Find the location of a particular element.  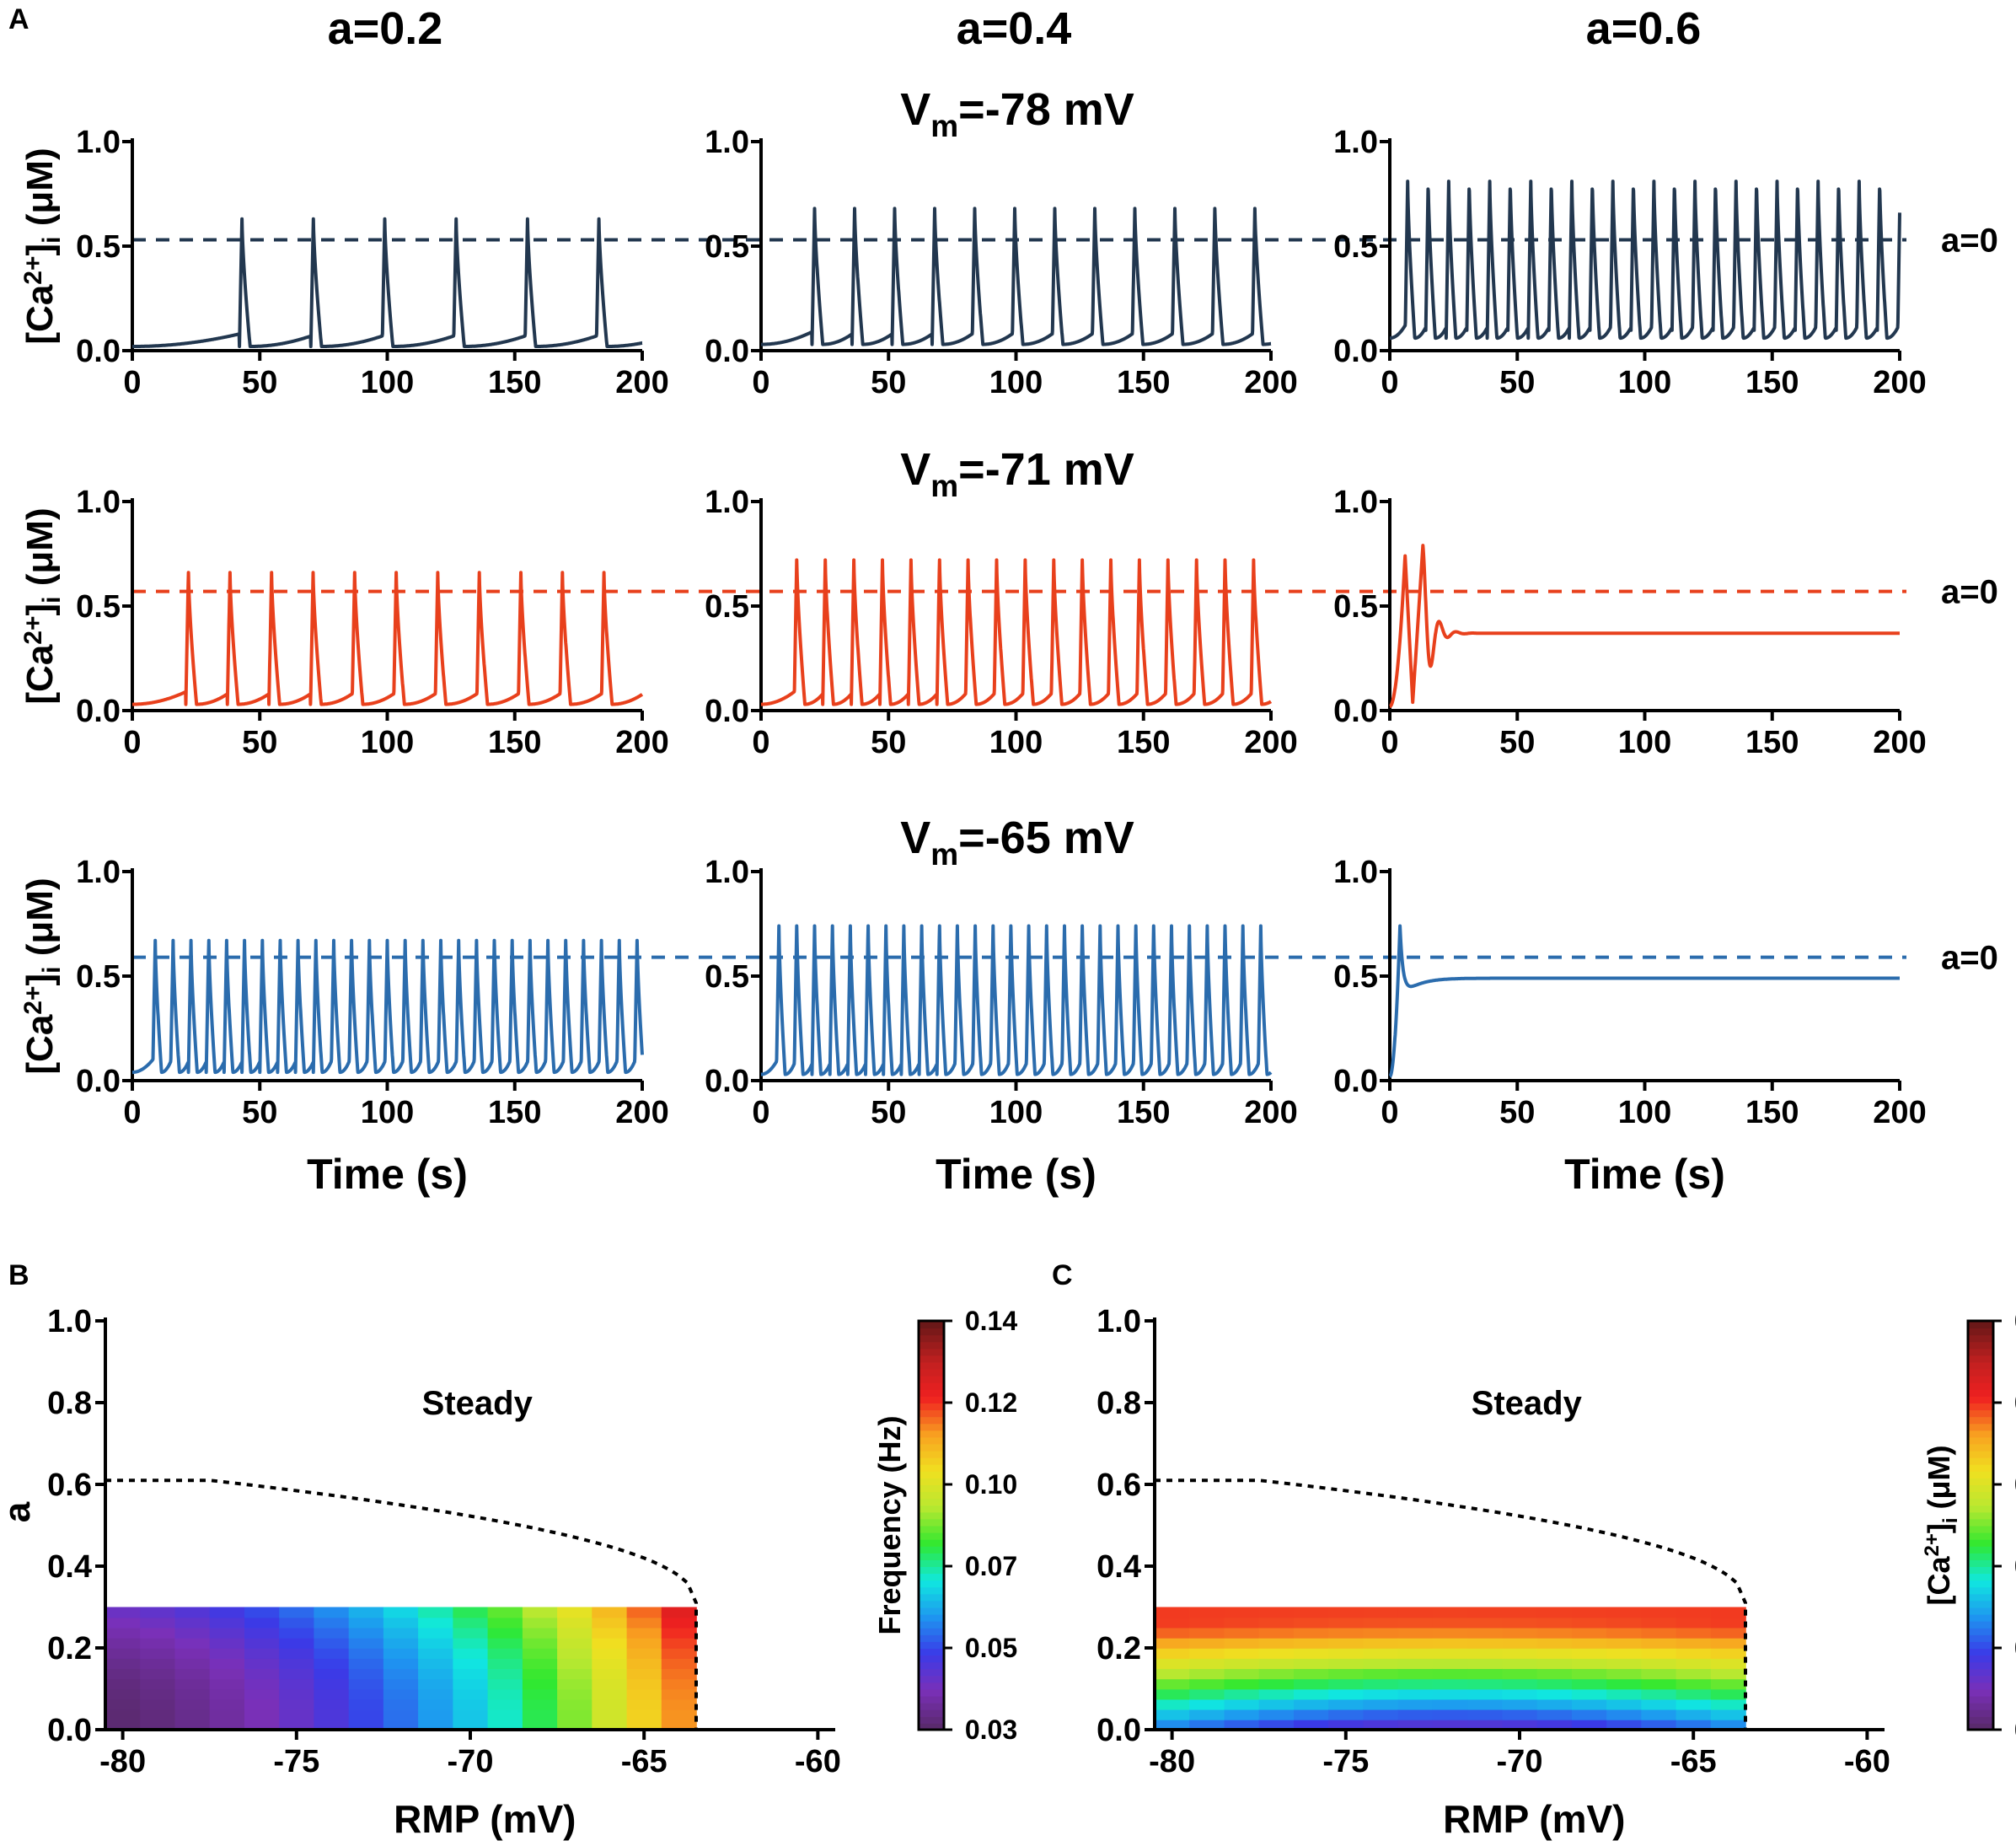

reference-label: a=0 is located at coordinates (1969, 242).